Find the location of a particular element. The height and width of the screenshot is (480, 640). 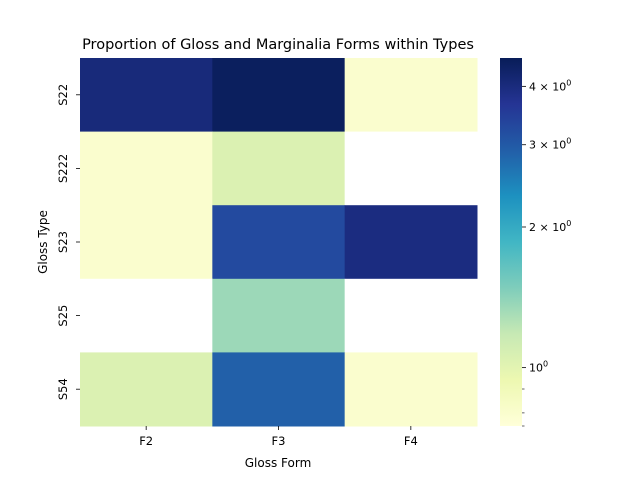

y-tick-label: S222 is located at coordinates (63, 168).